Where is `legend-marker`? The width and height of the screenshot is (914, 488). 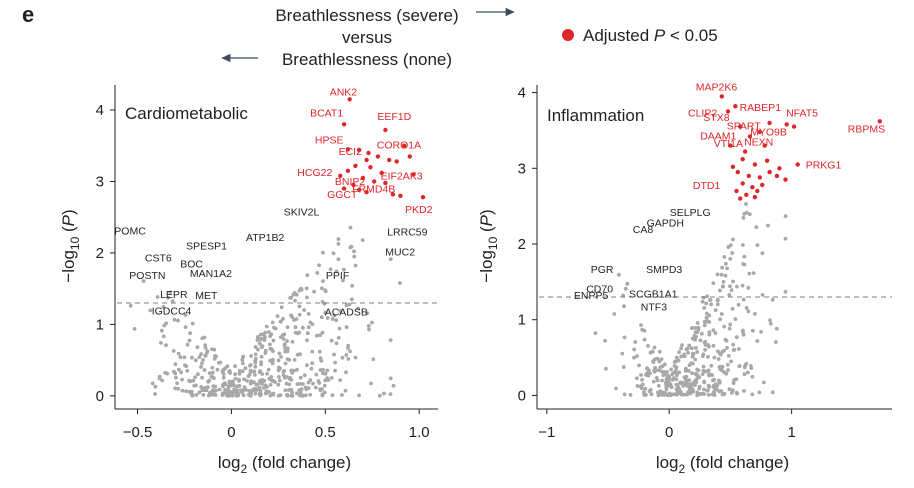 legend-marker is located at coordinates (568, 35).